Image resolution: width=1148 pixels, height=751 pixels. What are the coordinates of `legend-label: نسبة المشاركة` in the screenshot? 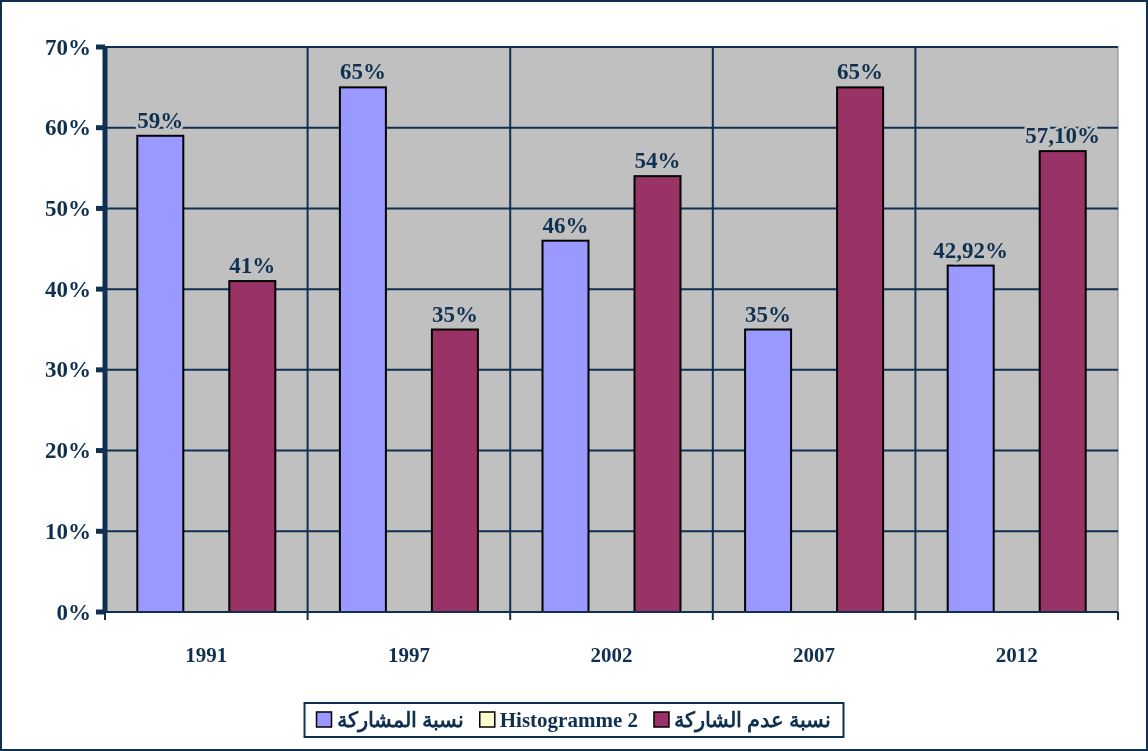 It's located at (400, 720).